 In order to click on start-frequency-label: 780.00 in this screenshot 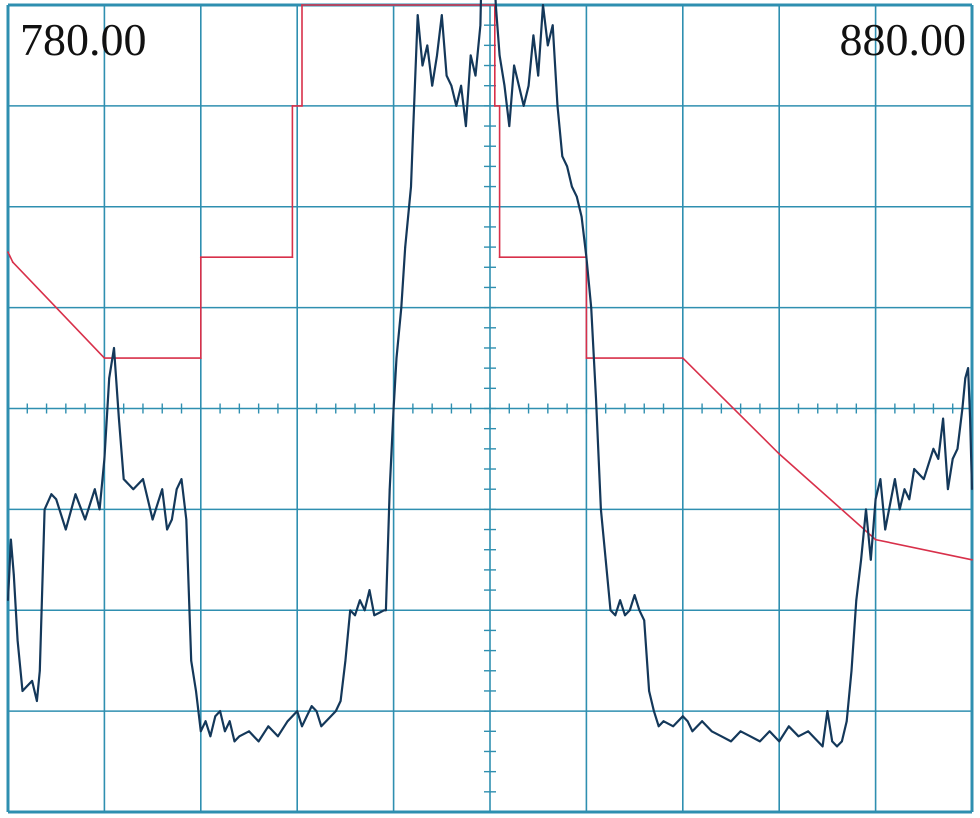, I will do `click(83, 39)`.